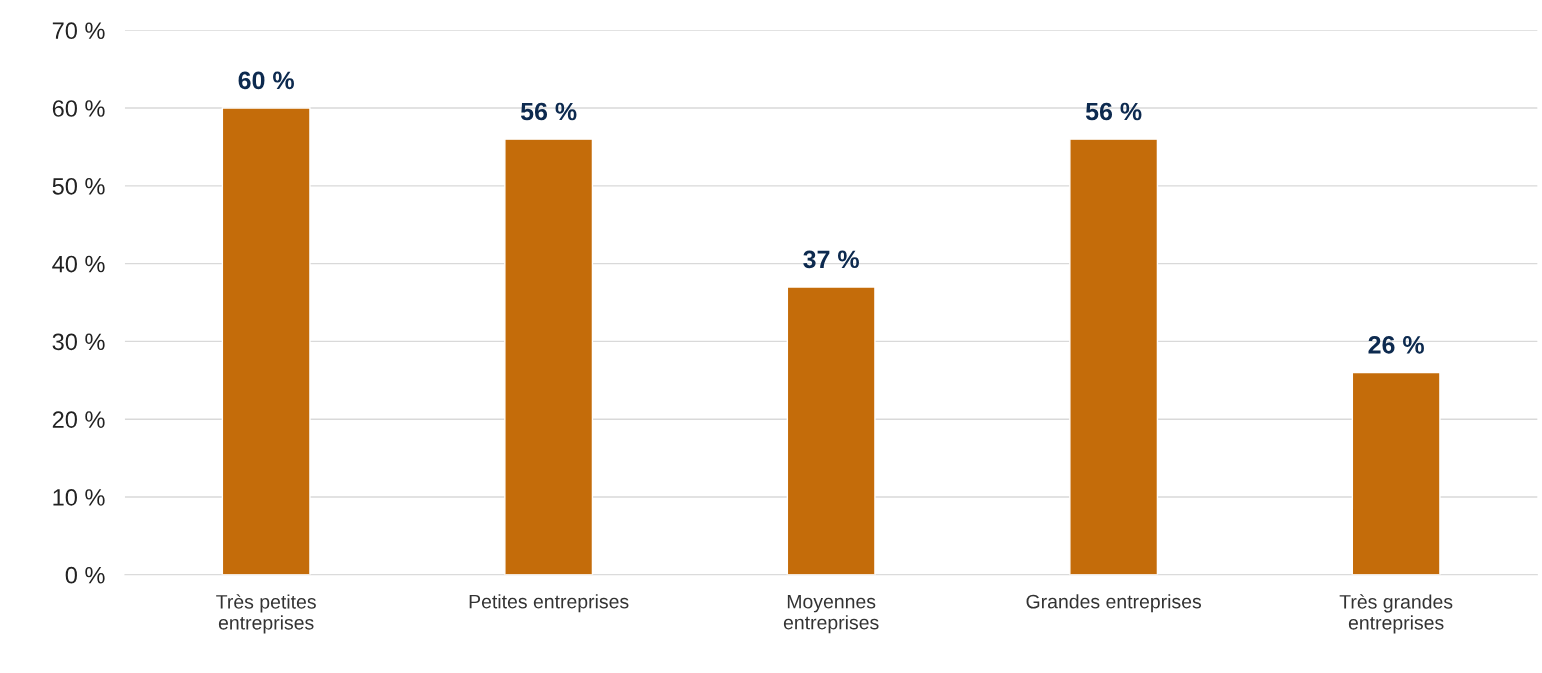 The width and height of the screenshot is (1542, 673). What do you see at coordinates (831, 614) in the screenshot?
I see `x-tick-label: Moyennes entreprises` at bounding box center [831, 614].